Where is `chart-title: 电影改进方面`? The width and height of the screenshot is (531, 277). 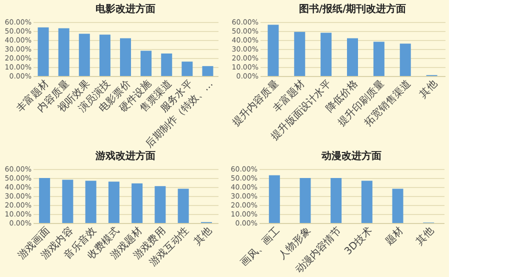 chart-title: 电影改进方面 is located at coordinates (126, 9).